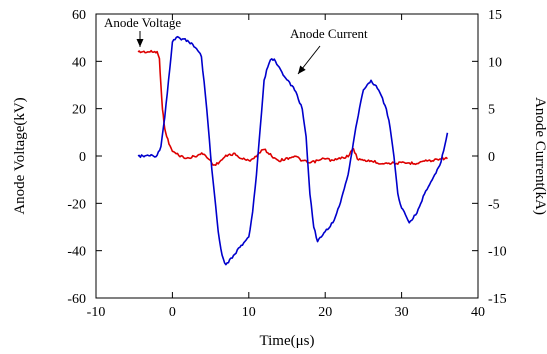 The image size is (547, 354). I want to click on y-left-tick-label: 40, so click(79, 62).